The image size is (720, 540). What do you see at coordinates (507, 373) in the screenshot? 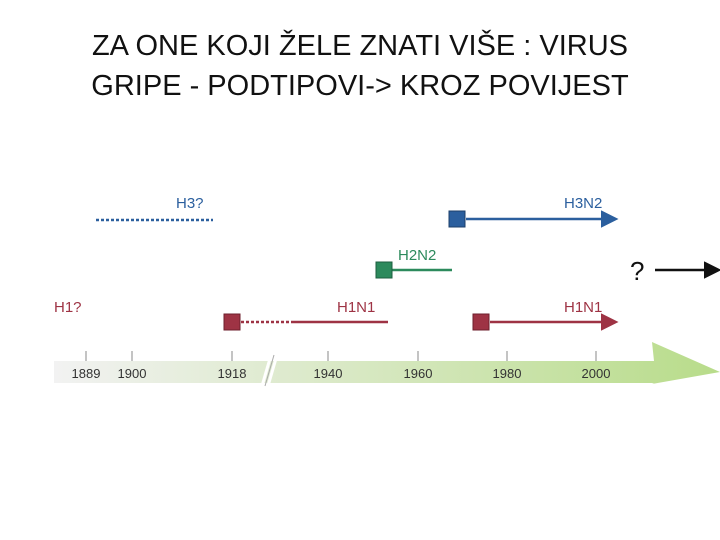
I see `year-label-1980: 1980` at bounding box center [507, 373].